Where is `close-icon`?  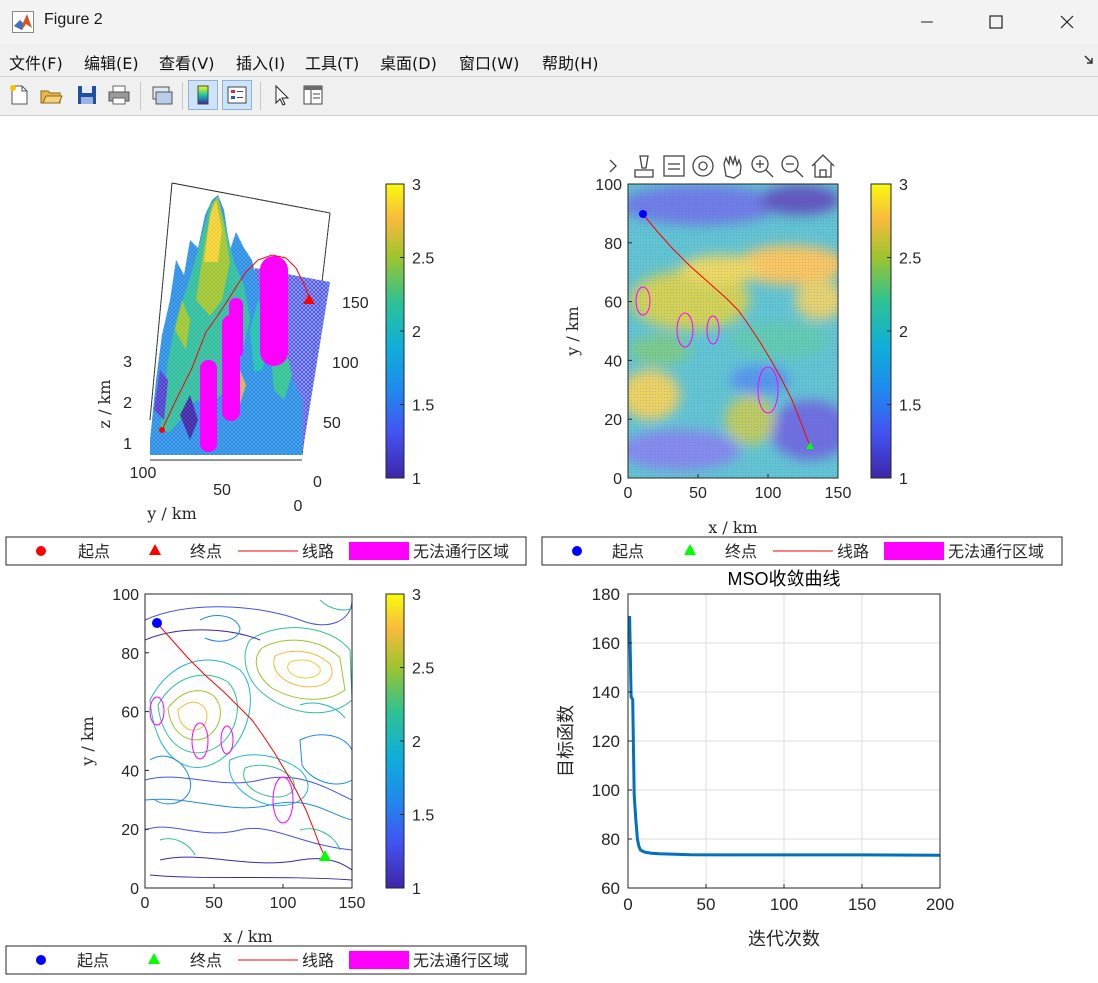 close-icon is located at coordinates (1067, 22).